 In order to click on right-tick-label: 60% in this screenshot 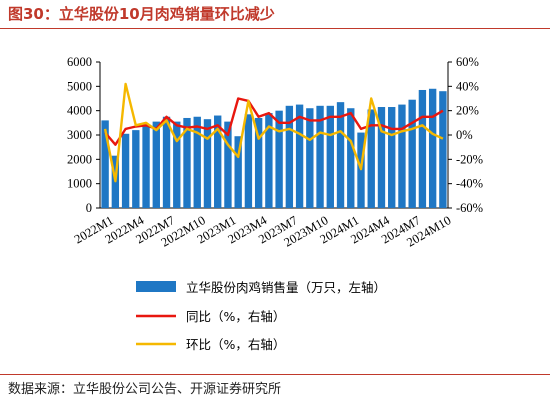, I will do `click(467, 62)`.